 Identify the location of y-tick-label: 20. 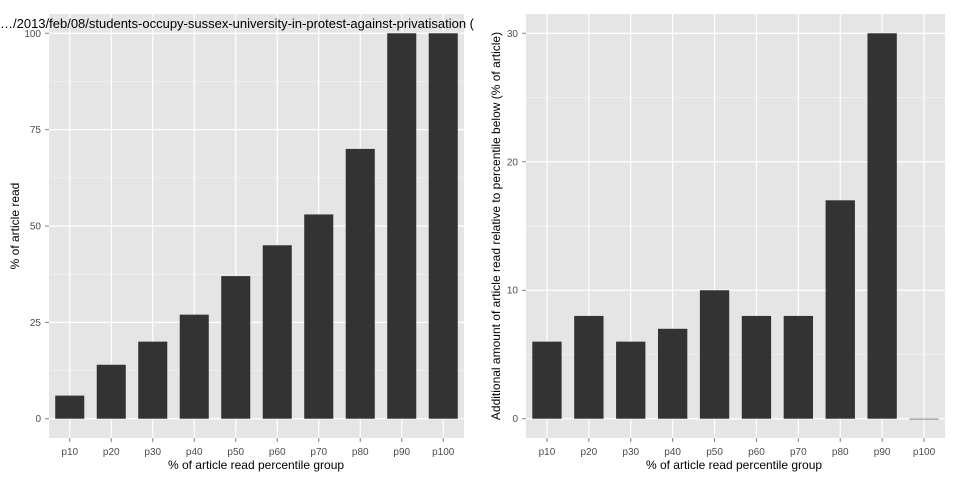
(513, 162).